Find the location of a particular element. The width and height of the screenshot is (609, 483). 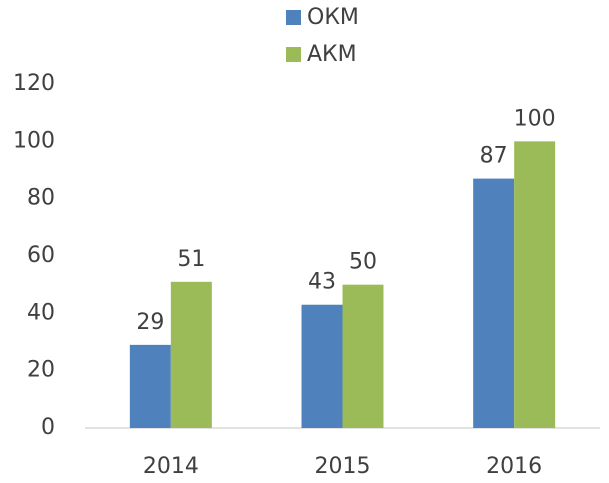

y-tick-label: 100 is located at coordinates (34, 140).